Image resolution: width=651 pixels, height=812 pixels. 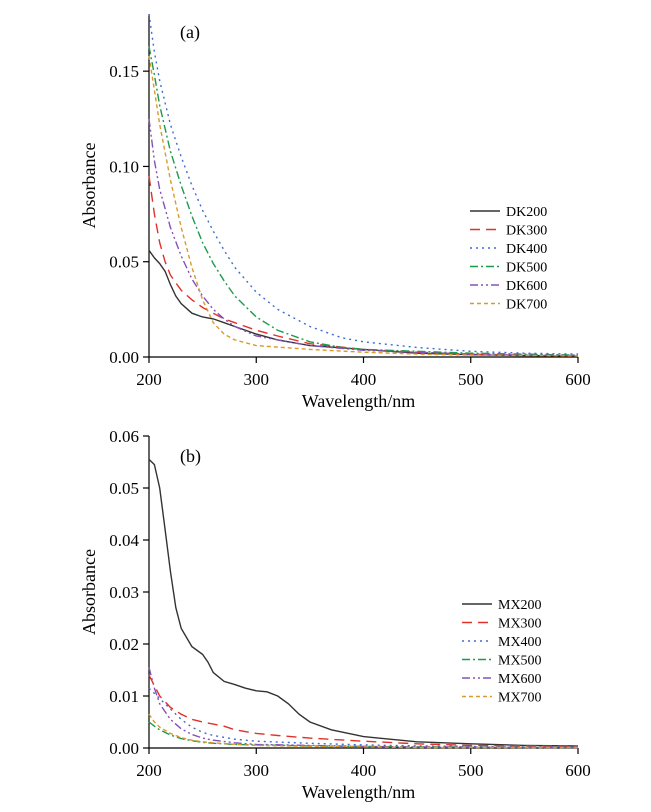 What do you see at coordinates (124, 696) in the screenshot?
I see `y-tick-label: 0.01` at bounding box center [124, 696].